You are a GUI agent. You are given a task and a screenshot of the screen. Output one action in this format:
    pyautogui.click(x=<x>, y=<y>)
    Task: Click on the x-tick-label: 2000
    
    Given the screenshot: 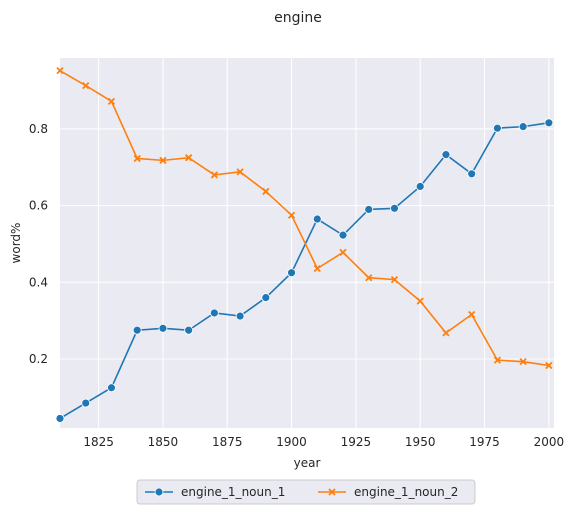 What is the action you would take?
    pyautogui.click(x=549, y=442)
    